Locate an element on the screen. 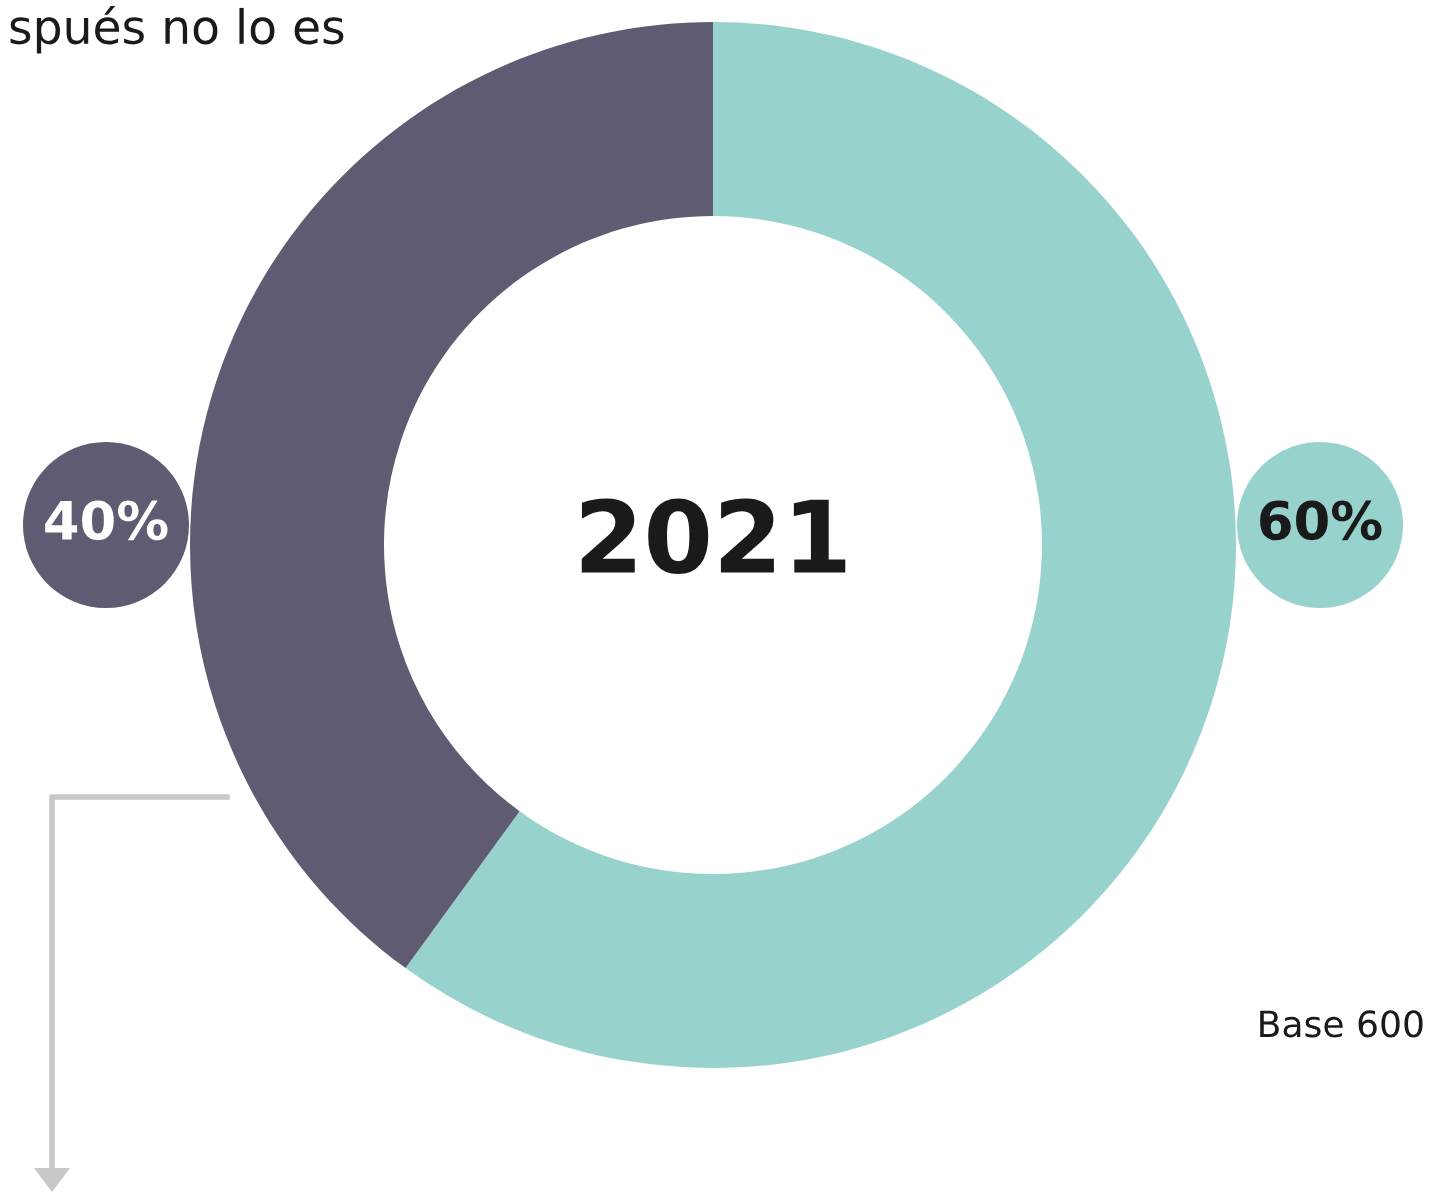 This screenshot has height=1194, width=1430. text: Base 600 is located at coordinates (1341, 1024).